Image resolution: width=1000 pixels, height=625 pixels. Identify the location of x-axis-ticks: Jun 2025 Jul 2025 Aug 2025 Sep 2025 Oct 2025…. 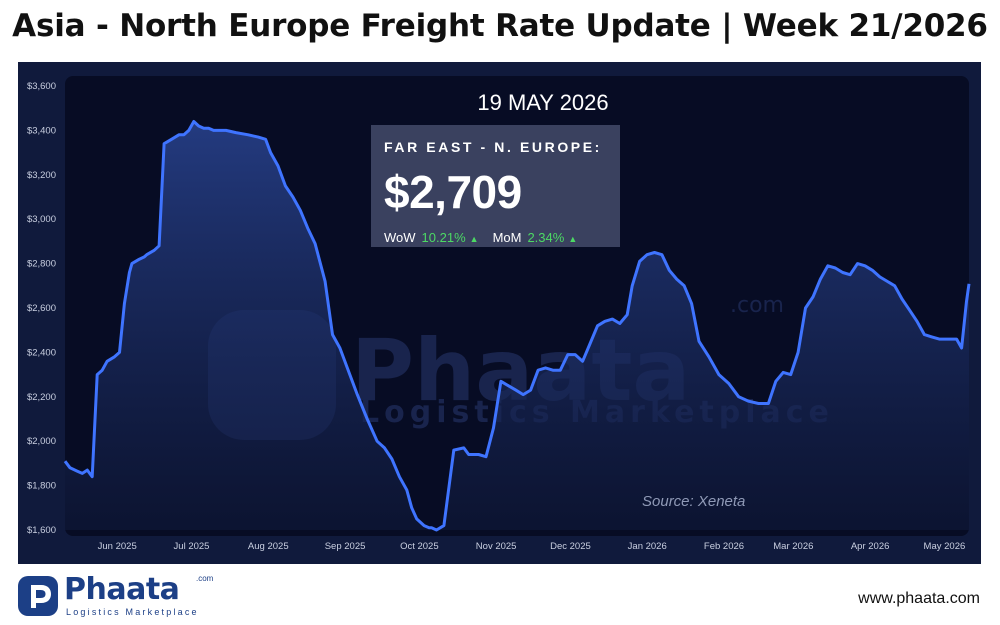
(532, 546).